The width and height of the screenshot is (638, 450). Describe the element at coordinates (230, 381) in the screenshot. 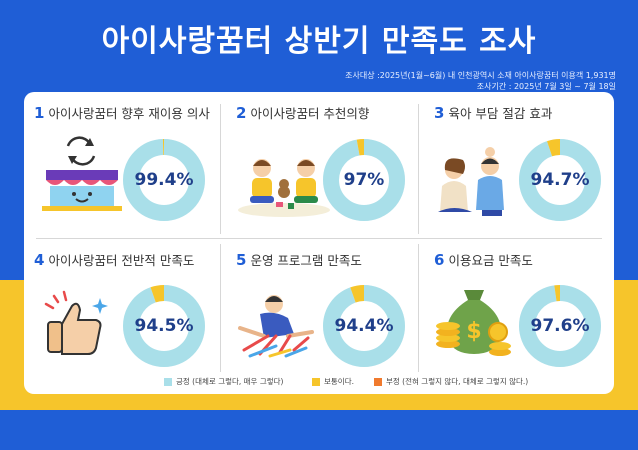

I see `legend-label: 긍정 (대체로 그렇다, 매우 그렇다)` at that location.